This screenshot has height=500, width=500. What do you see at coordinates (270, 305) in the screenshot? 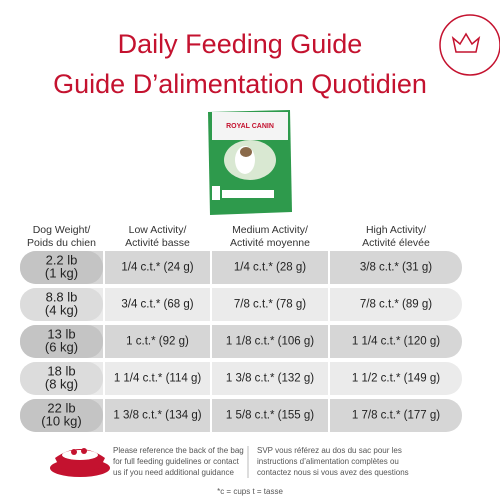
I see `feeding-amount: 7/8 c.t.* (78 g)` at bounding box center [270, 305].